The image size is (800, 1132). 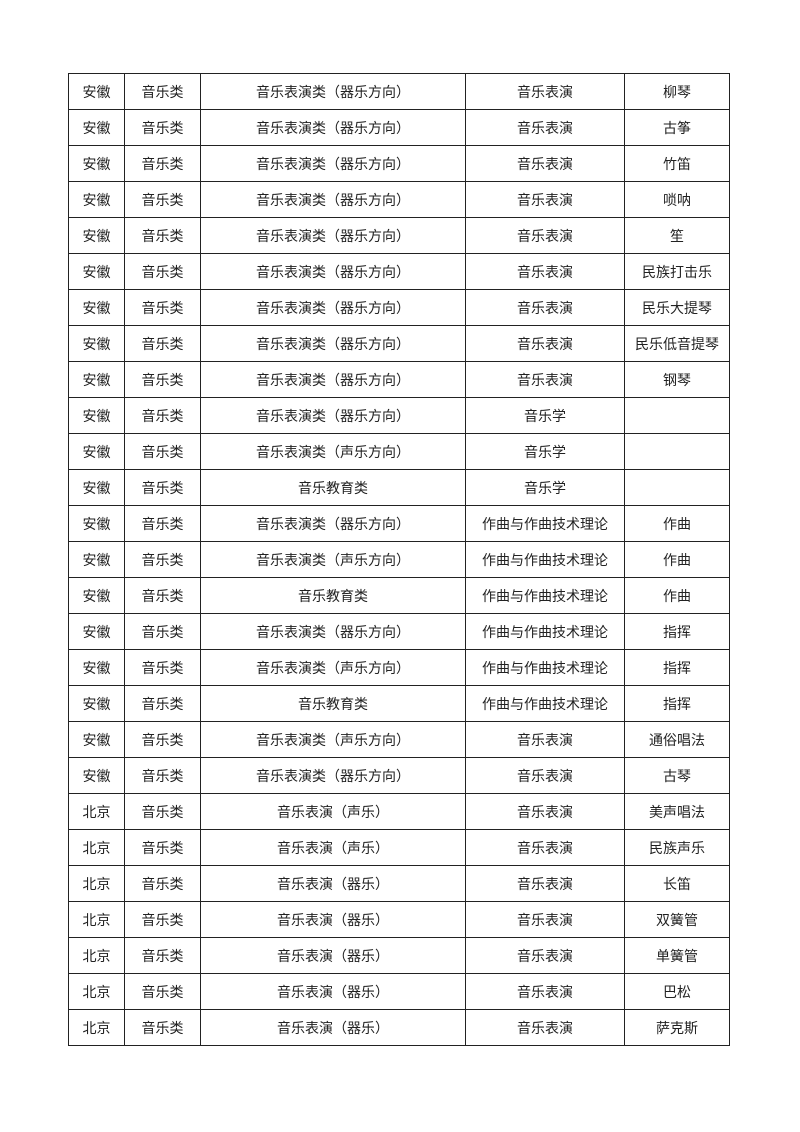 I want to click on table-row: 安徽 音乐类 音乐表演类（声乐方向） 作曲与作曲技术理论 作曲, so click(x=399, y=559).